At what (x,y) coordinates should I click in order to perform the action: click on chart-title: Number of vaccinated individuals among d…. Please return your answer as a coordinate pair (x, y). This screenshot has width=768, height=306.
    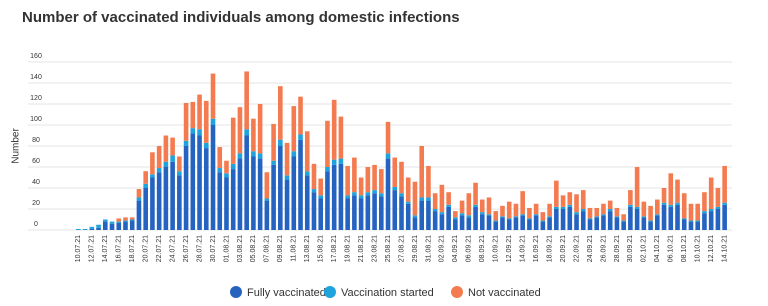
    Looking at the image, I should click on (241, 17).